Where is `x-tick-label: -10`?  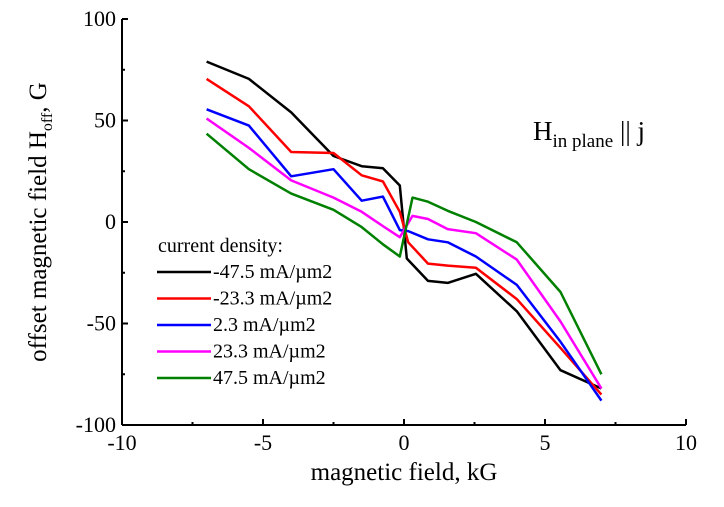
x-tick-label: -10 is located at coordinates (121, 442).